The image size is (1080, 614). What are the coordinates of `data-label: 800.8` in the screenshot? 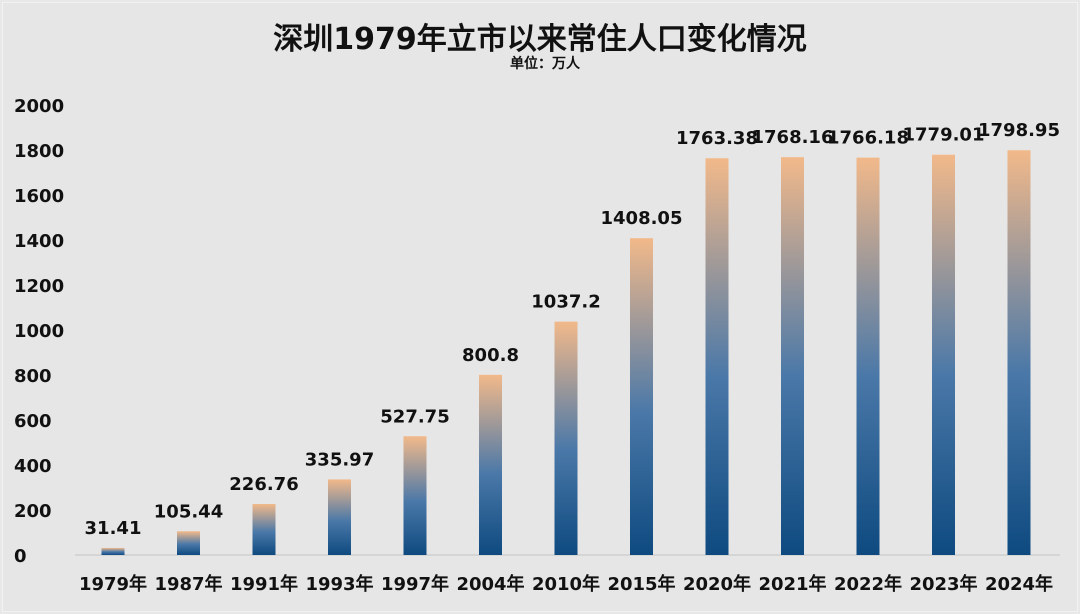 It's located at (490, 355).